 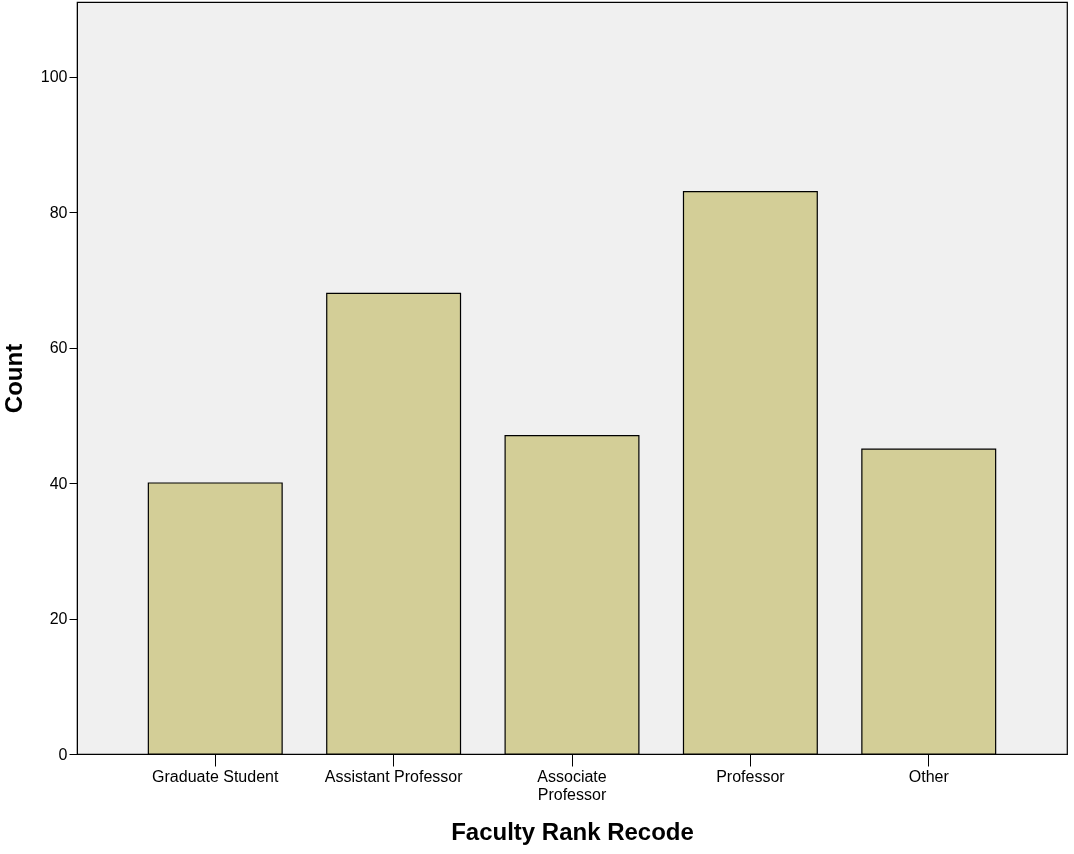 I want to click on y-tick-label: 20, so click(x=58, y=618).